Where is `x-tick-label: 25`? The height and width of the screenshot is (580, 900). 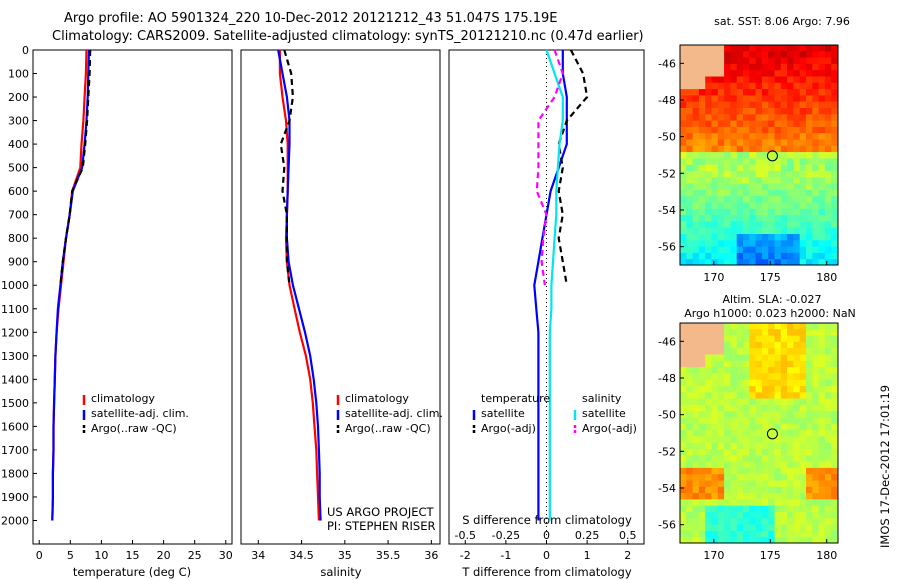 x-tick-label: 25 is located at coordinates (195, 555).